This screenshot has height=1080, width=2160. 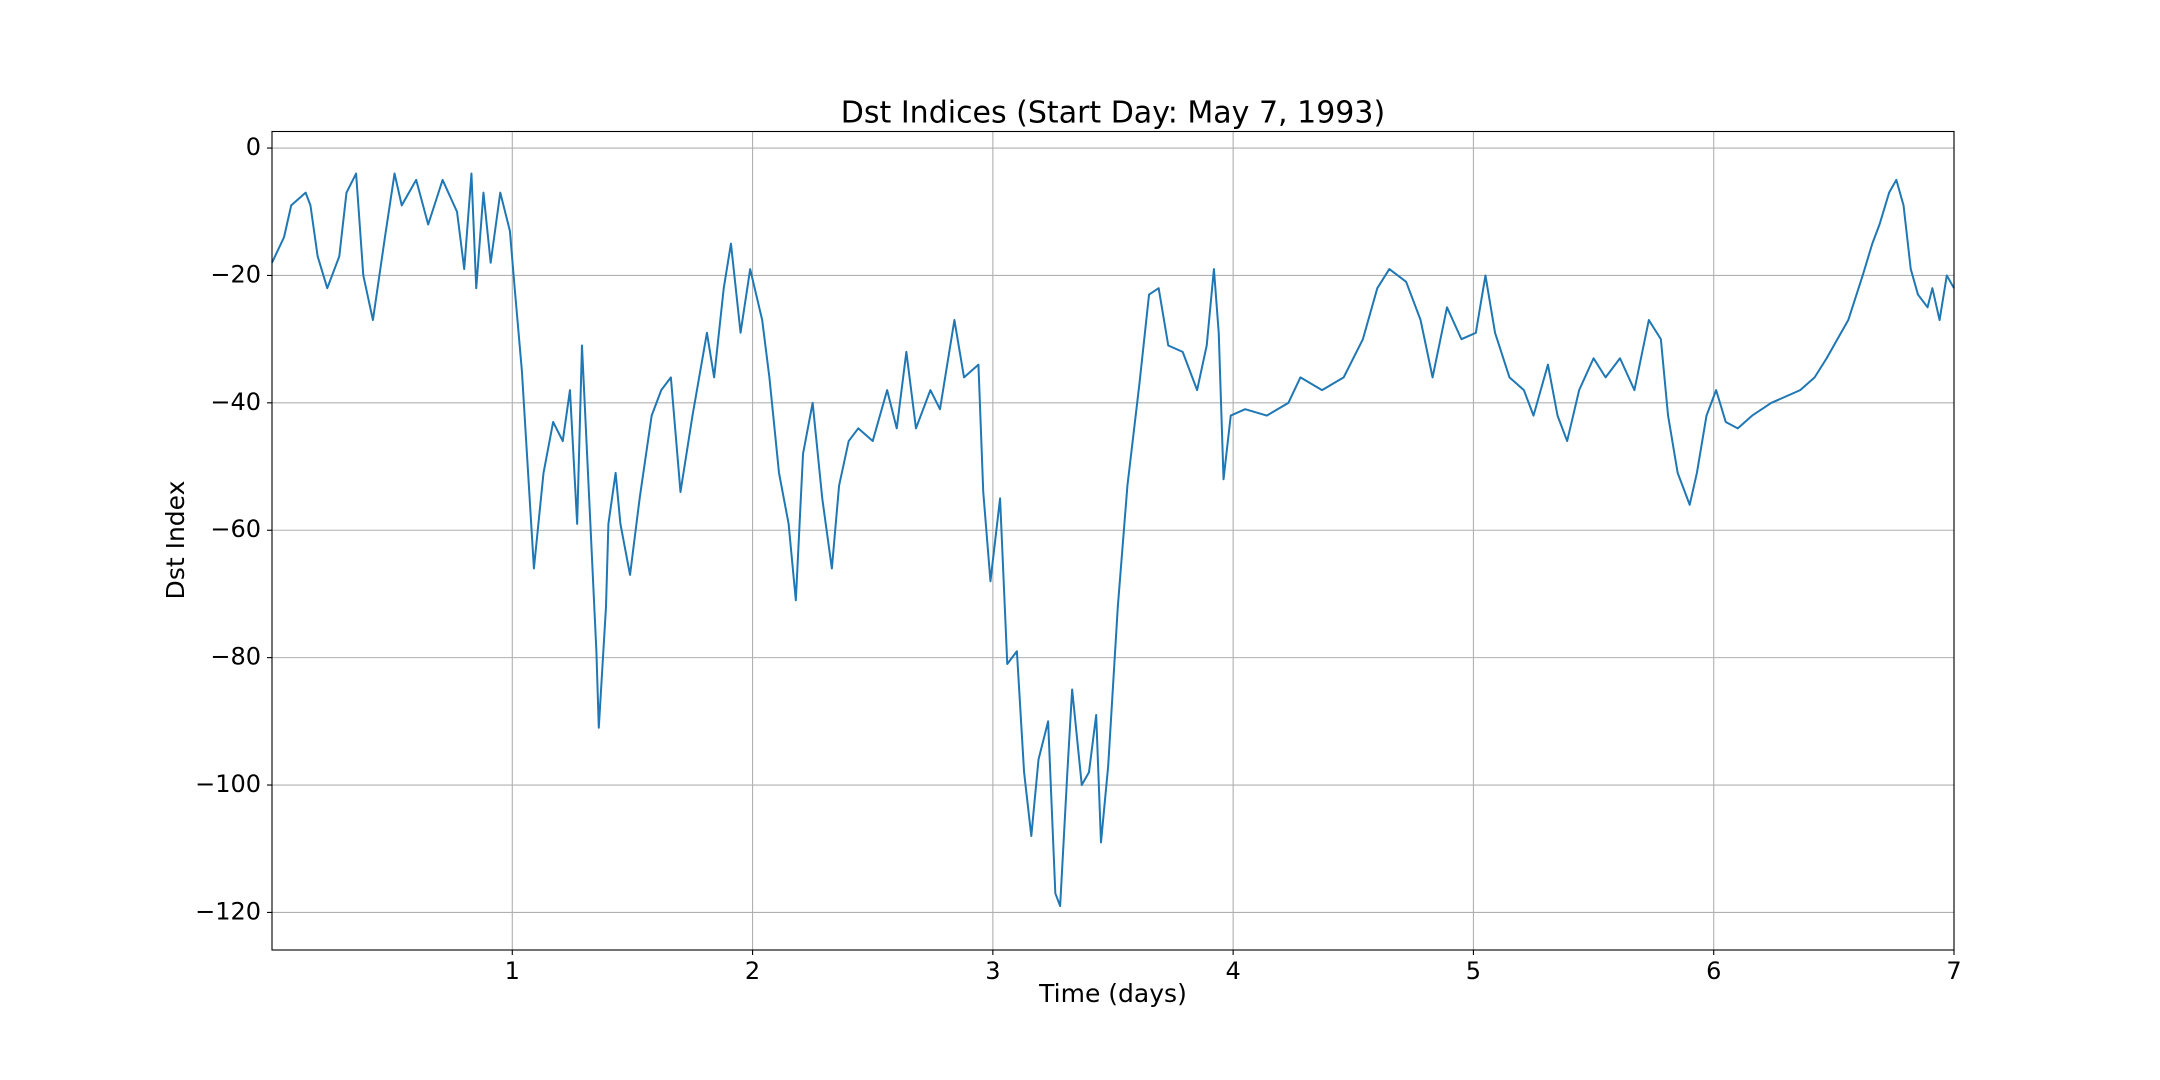 I want to click on y-tick-label: −80, so click(x=235, y=657).